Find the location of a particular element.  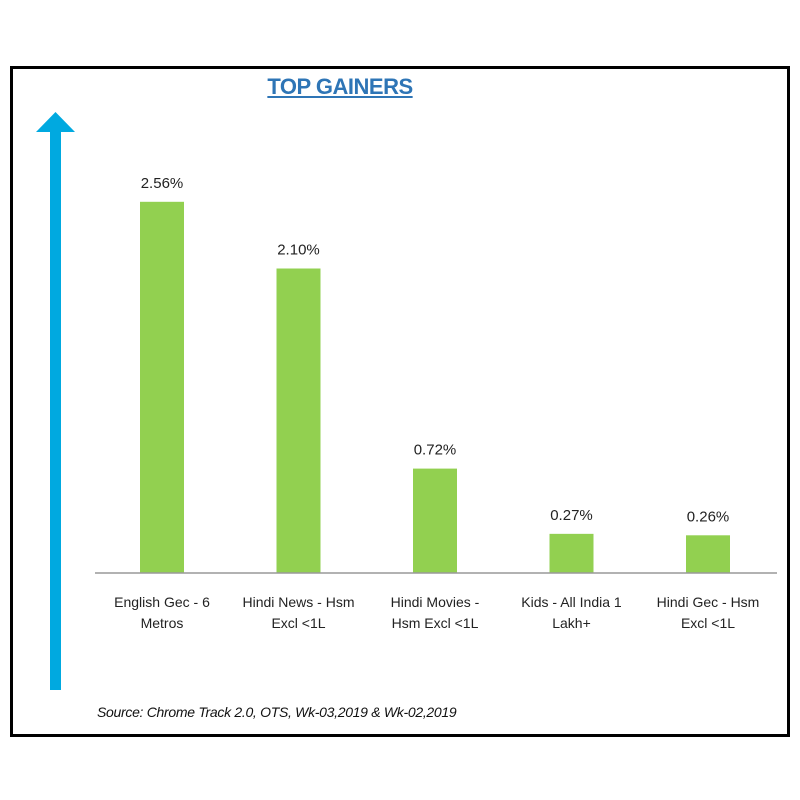

category-label: Hsm Excl <1L is located at coordinates (435, 623).